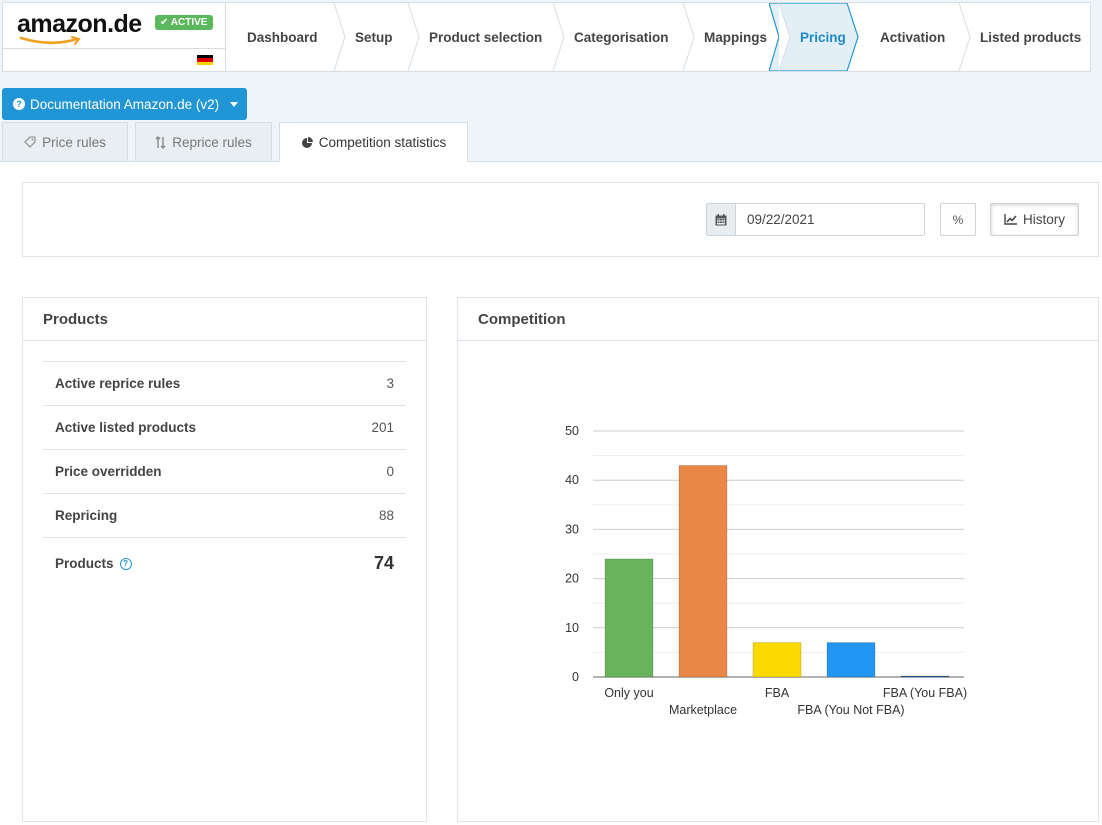  I want to click on step-label: Setup, so click(374, 37).